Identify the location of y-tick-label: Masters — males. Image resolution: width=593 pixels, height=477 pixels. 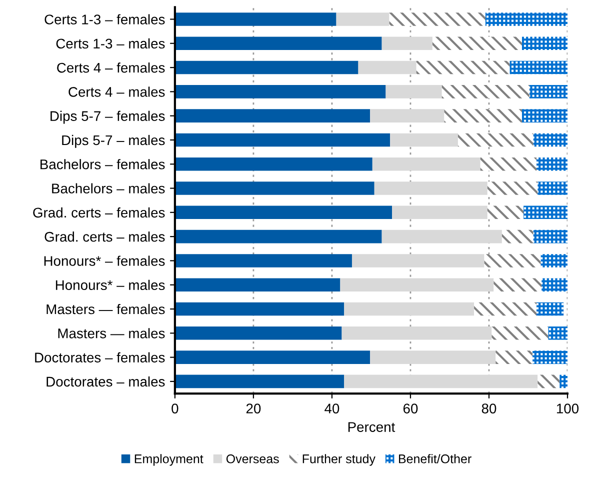
(111, 333).